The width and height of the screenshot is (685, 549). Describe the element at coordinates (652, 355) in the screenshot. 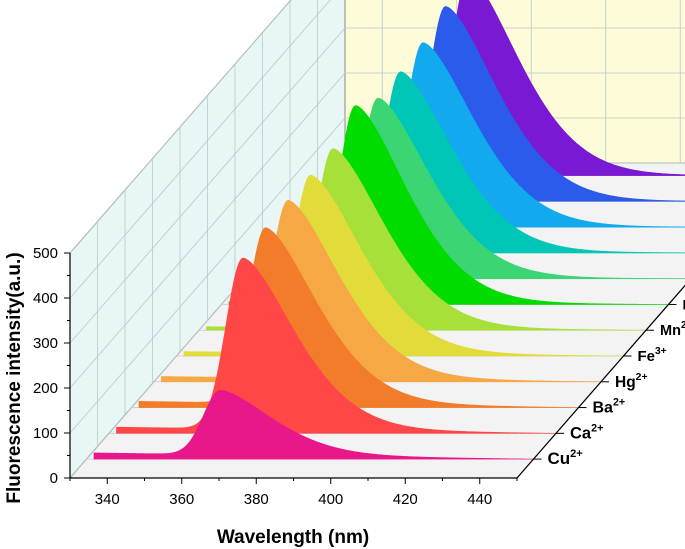

I see `series-label-fe: Fe3+` at that location.